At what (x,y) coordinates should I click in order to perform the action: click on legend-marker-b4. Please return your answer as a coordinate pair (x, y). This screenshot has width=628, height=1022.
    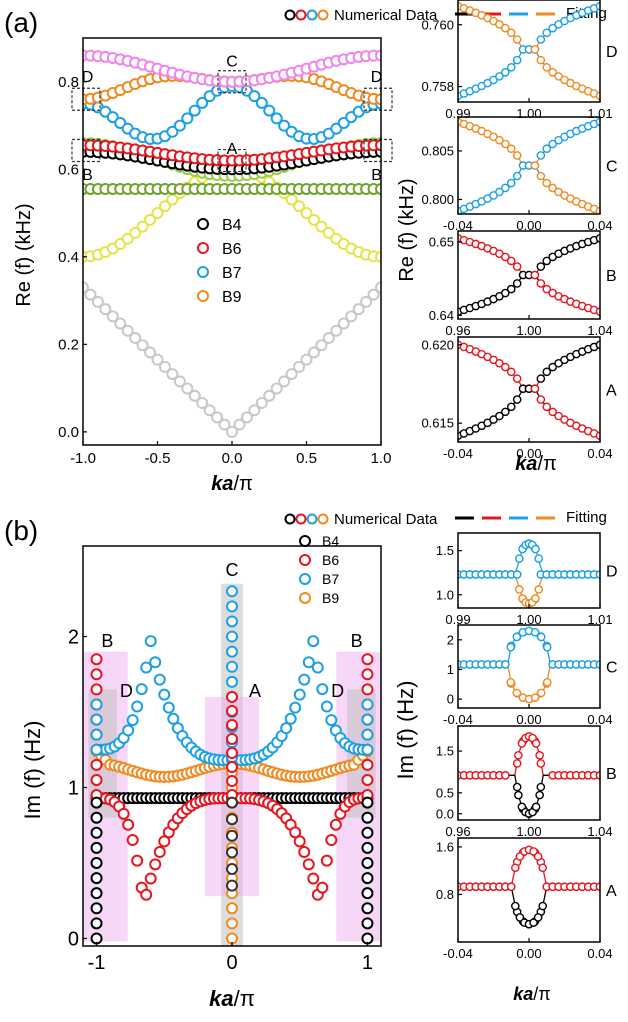
    Looking at the image, I should click on (305, 541).